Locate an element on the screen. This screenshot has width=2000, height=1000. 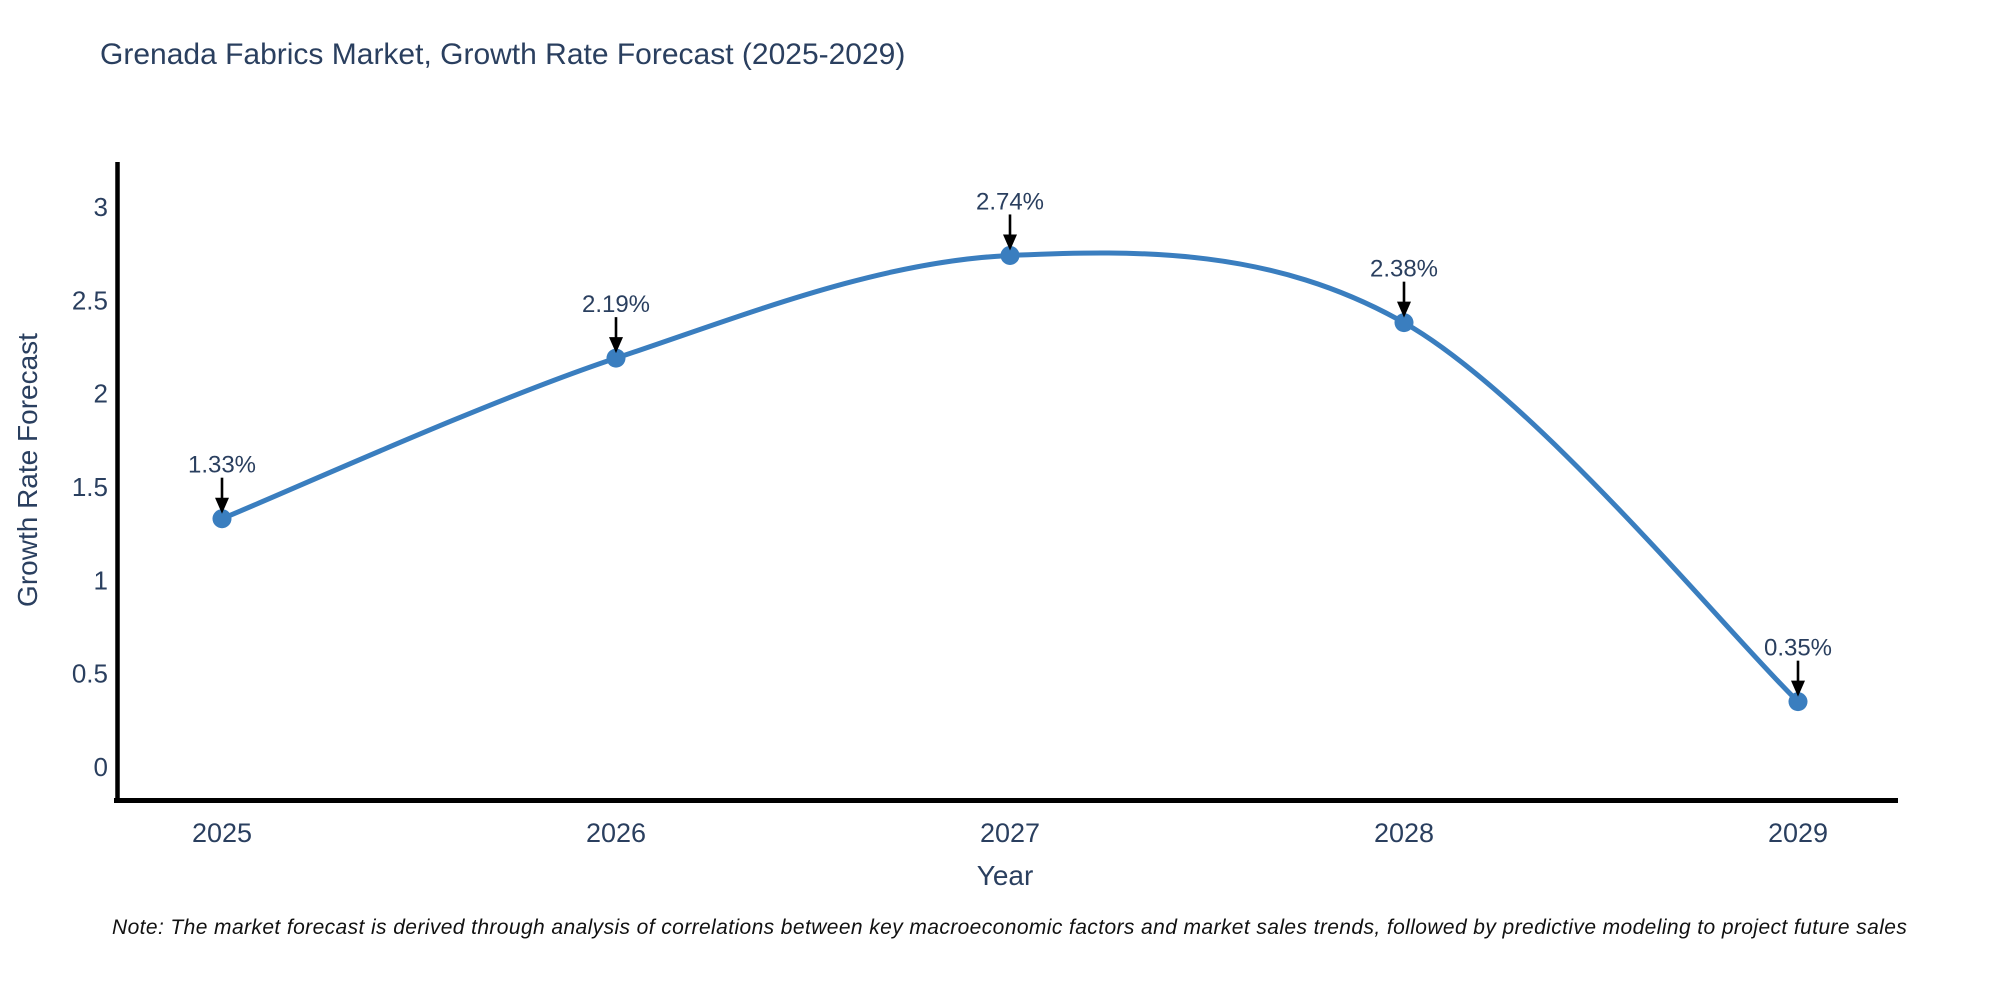
y-tick-label: 2.5 is located at coordinates (90, 300).